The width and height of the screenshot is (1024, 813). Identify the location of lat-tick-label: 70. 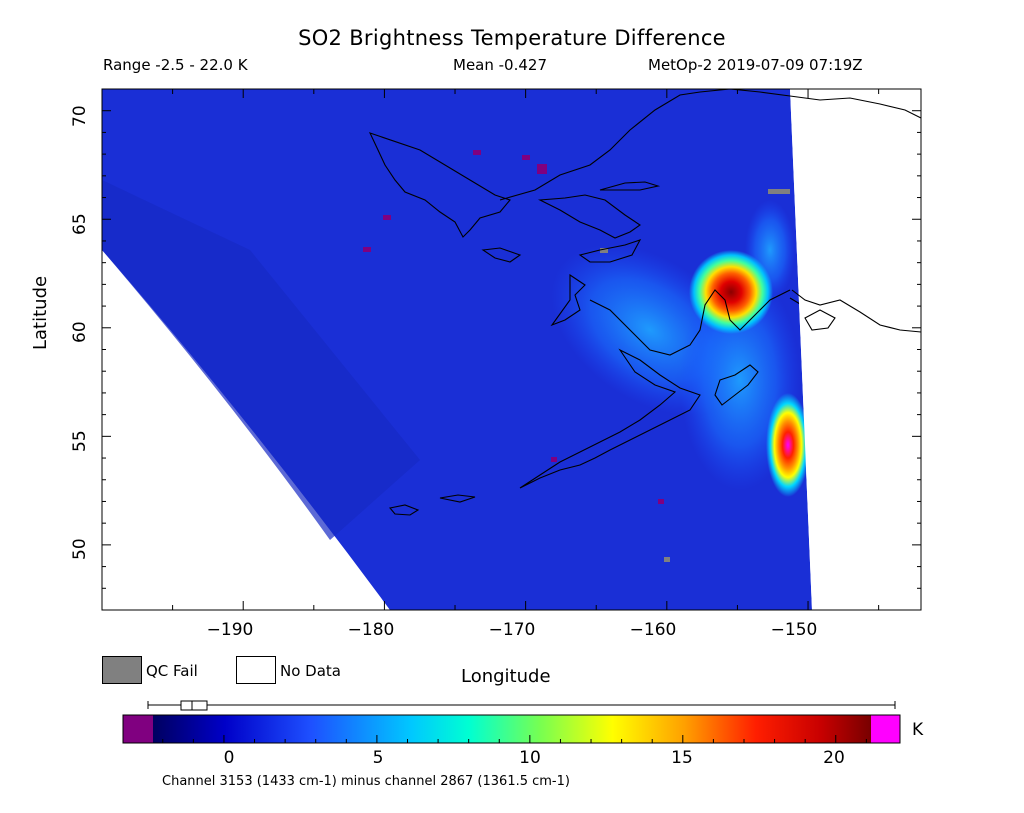
(80, 116).